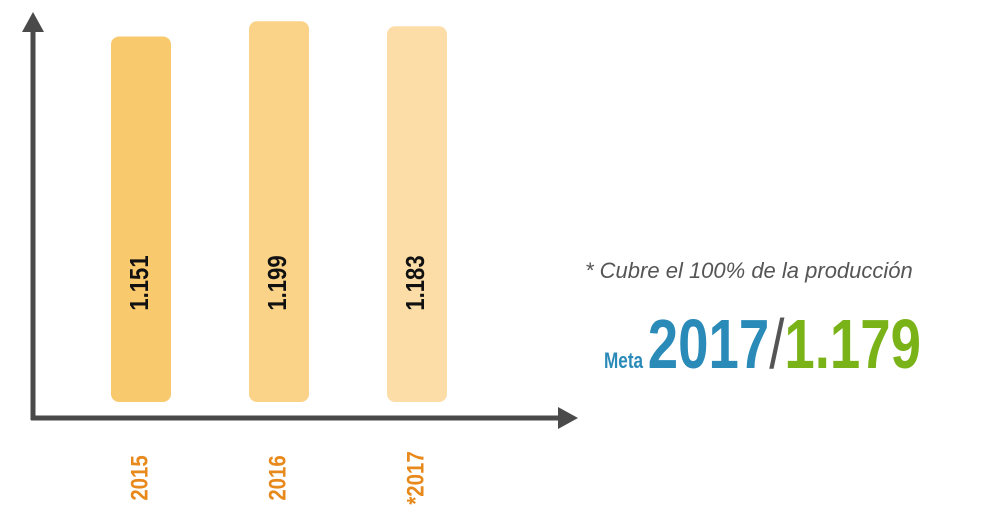 The height and width of the screenshot is (515, 995). Describe the element at coordinates (415, 282) in the screenshot. I see `value-label: 1.183` at that location.